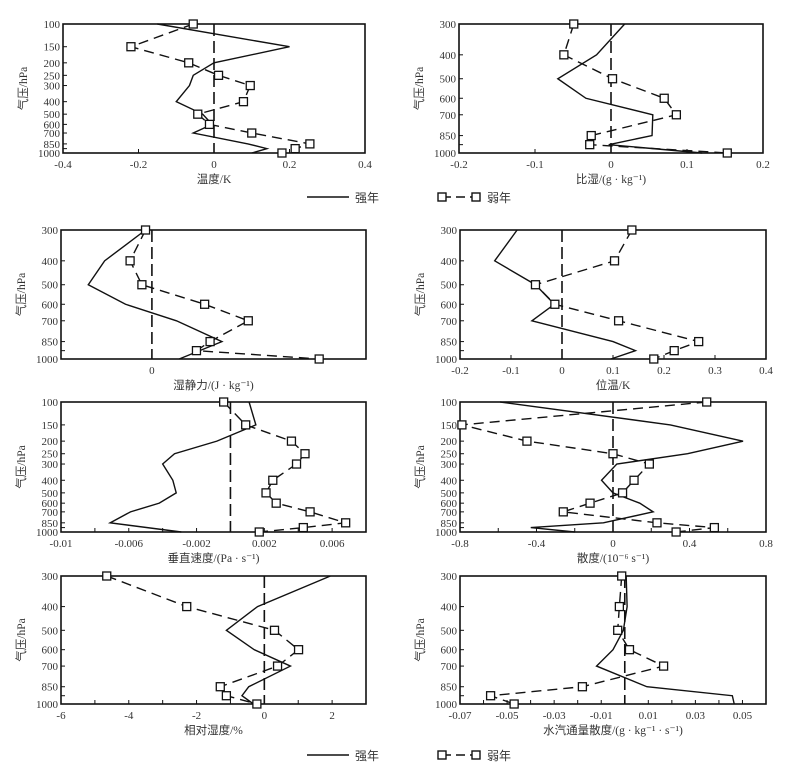 The image size is (801, 780). Describe the element at coordinates (138, 165) in the screenshot. I see `x-tick-label: -0.2` at that location.